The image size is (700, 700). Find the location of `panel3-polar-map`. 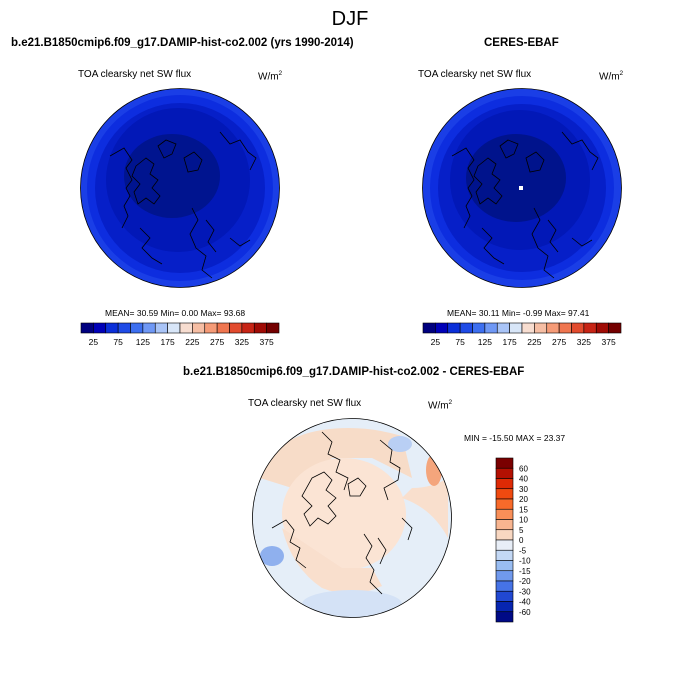

panel3-polar-map is located at coordinates (352, 518).